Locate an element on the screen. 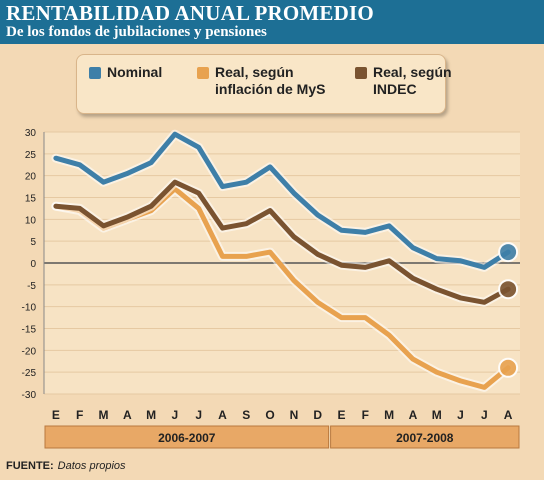 Image resolution: width=544 pixels, height=480 pixels. x-tick-label: D is located at coordinates (317, 415).